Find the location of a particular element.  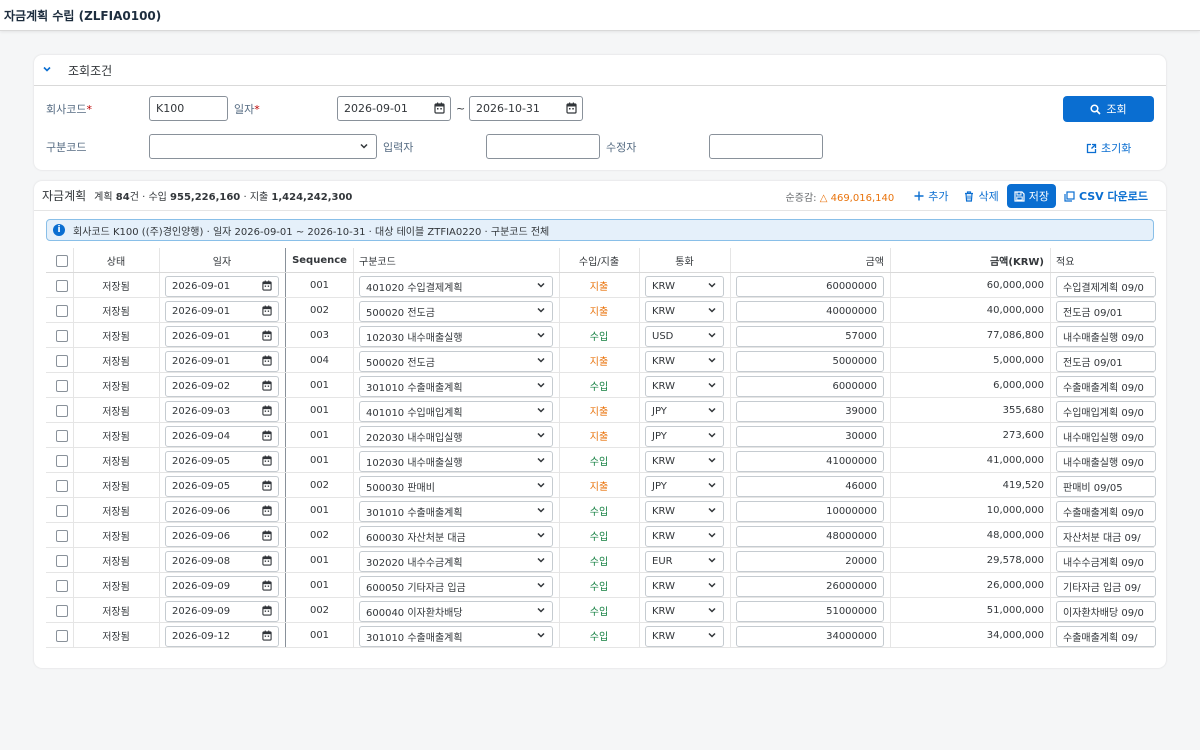

row-date-input: 2026-09-08 is located at coordinates (222, 561).